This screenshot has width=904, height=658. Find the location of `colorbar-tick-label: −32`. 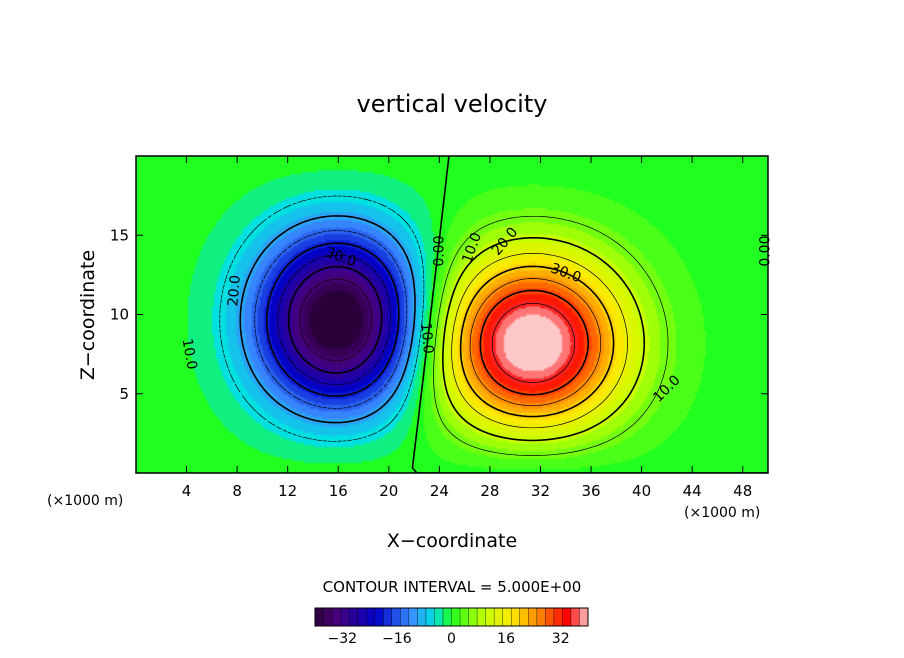

colorbar-tick-label: −32 is located at coordinates (343, 639).